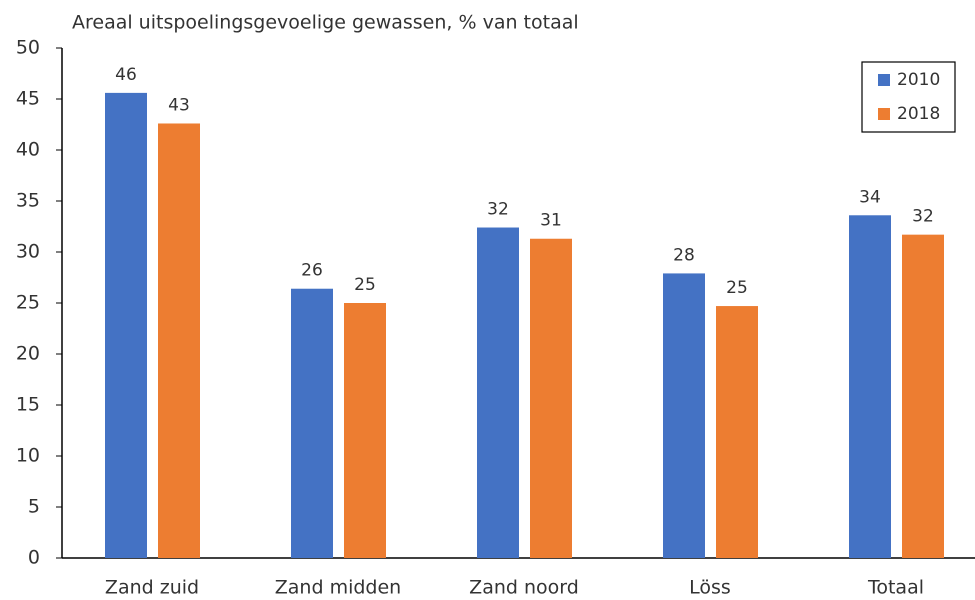 The height and width of the screenshot is (600, 975). Describe the element at coordinates (179, 105) in the screenshot. I see `value-label: 43` at that location.